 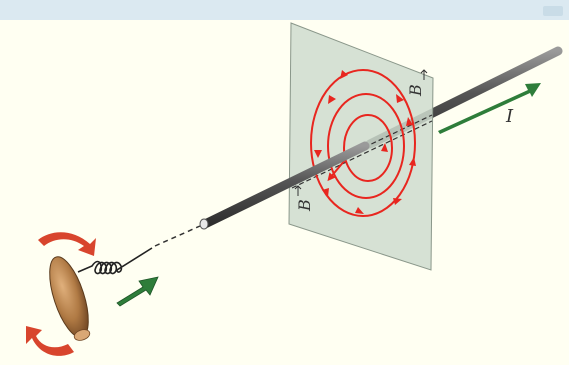 What do you see at coordinates (50, 341) in the screenshot?
I see `rotation-arrow-bottom-icon` at bounding box center [50, 341].